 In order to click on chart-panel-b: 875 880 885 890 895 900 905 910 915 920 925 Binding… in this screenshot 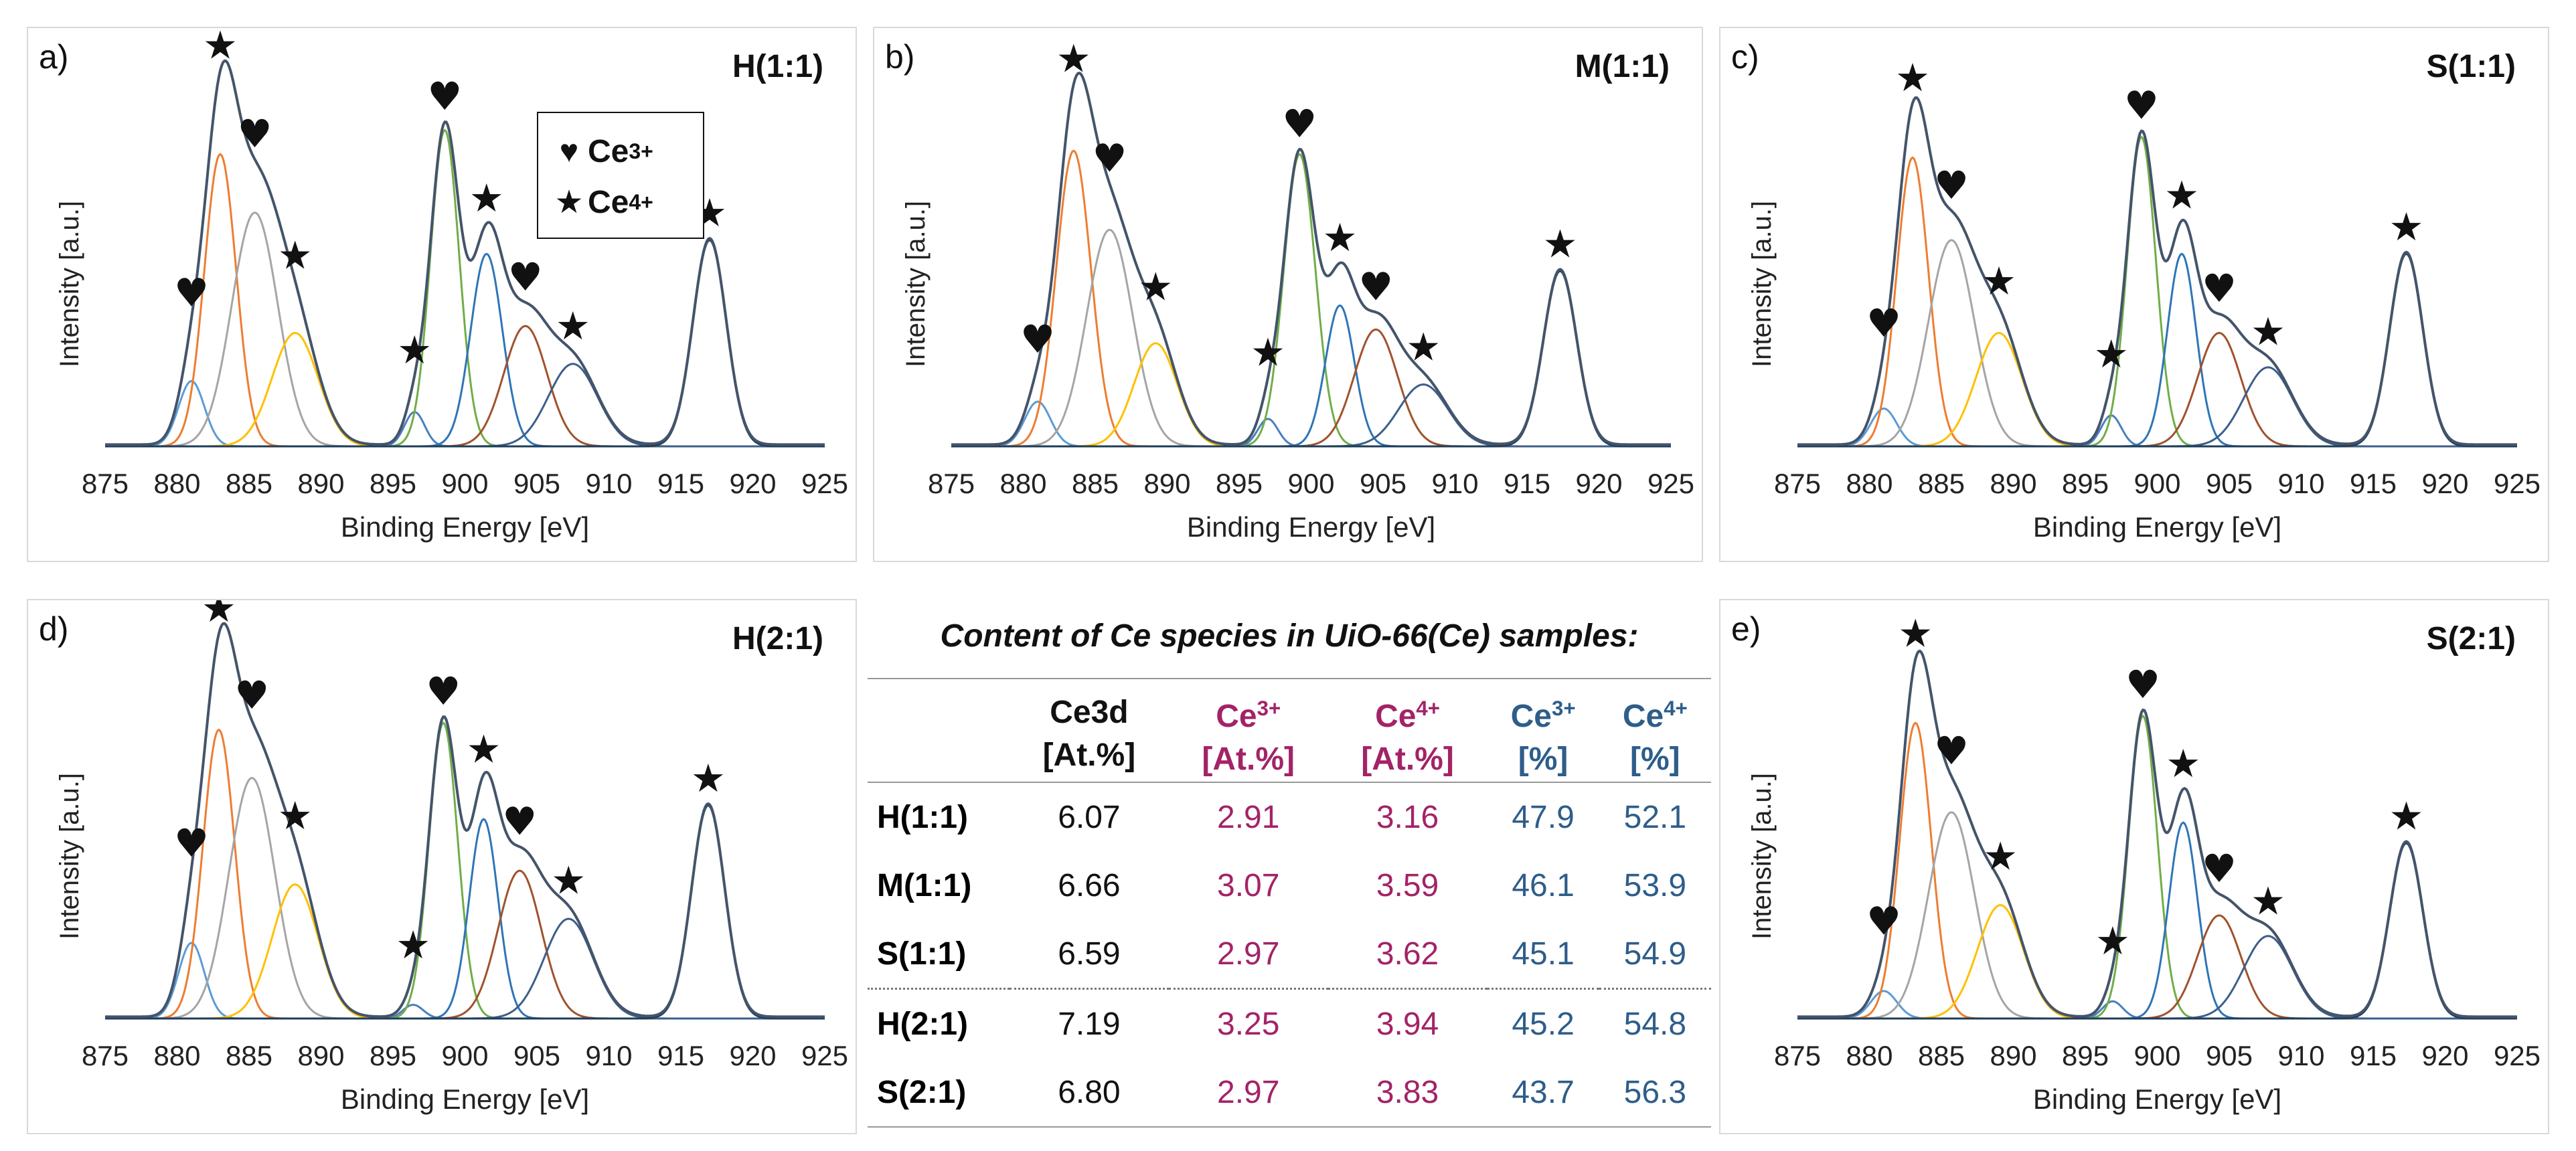, I will do `click(1288, 294)`.